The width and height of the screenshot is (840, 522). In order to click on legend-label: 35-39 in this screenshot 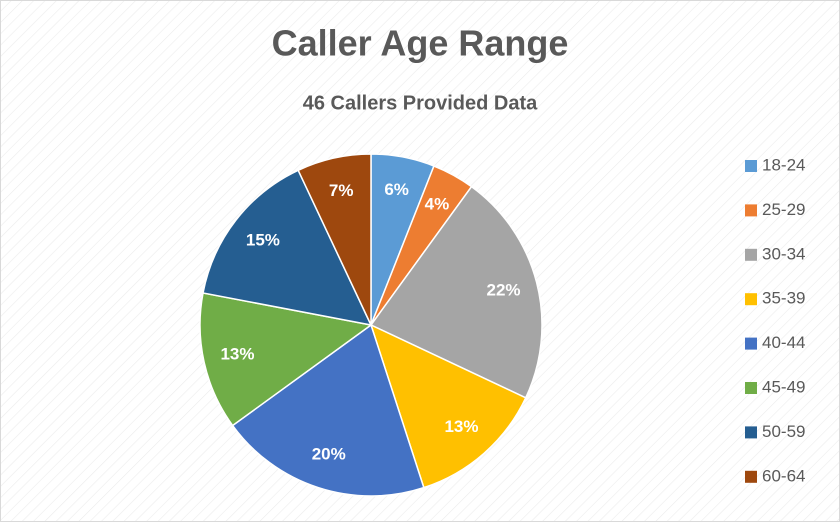, I will do `click(783, 298)`.